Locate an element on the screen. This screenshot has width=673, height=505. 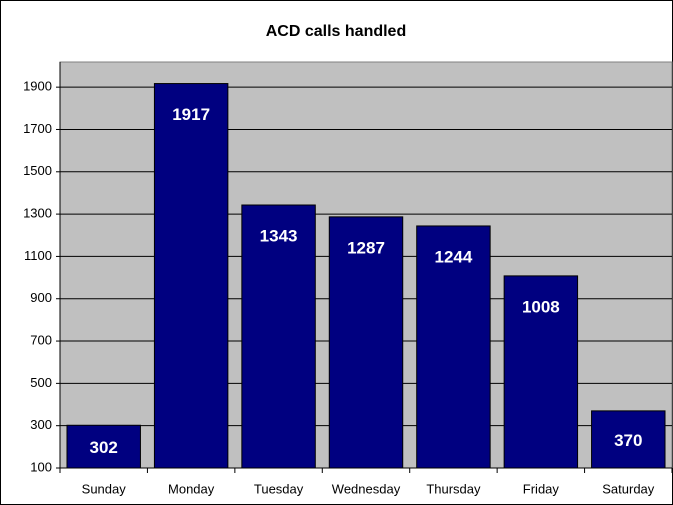
value-label: 1244 is located at coordinates (454, 256).